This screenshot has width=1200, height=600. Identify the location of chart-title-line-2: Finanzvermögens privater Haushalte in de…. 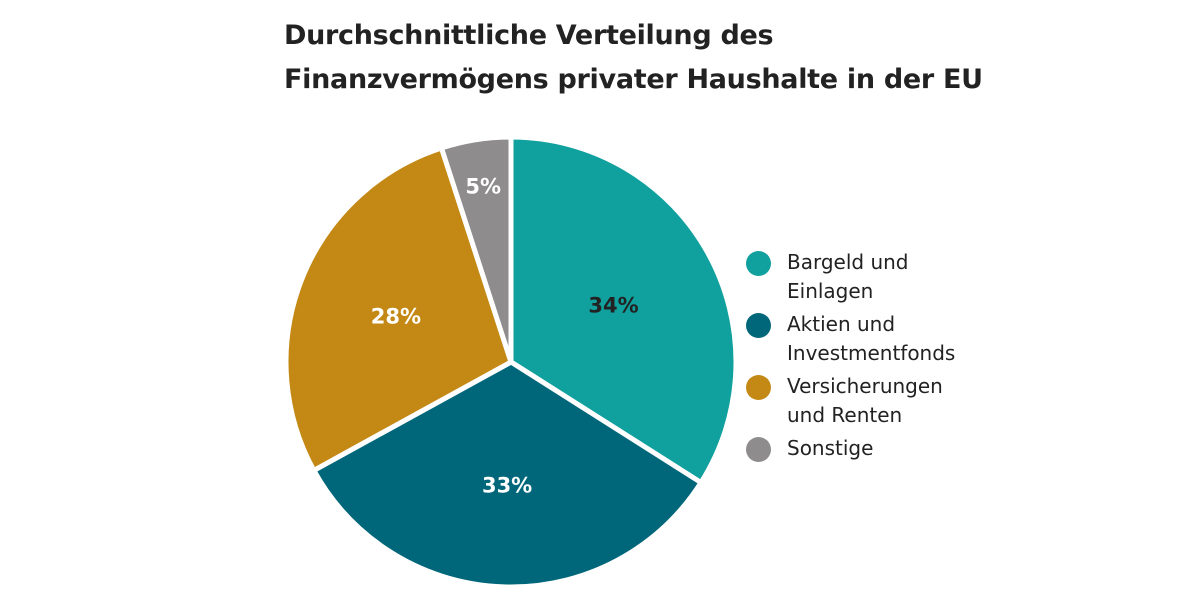
(633, 79).